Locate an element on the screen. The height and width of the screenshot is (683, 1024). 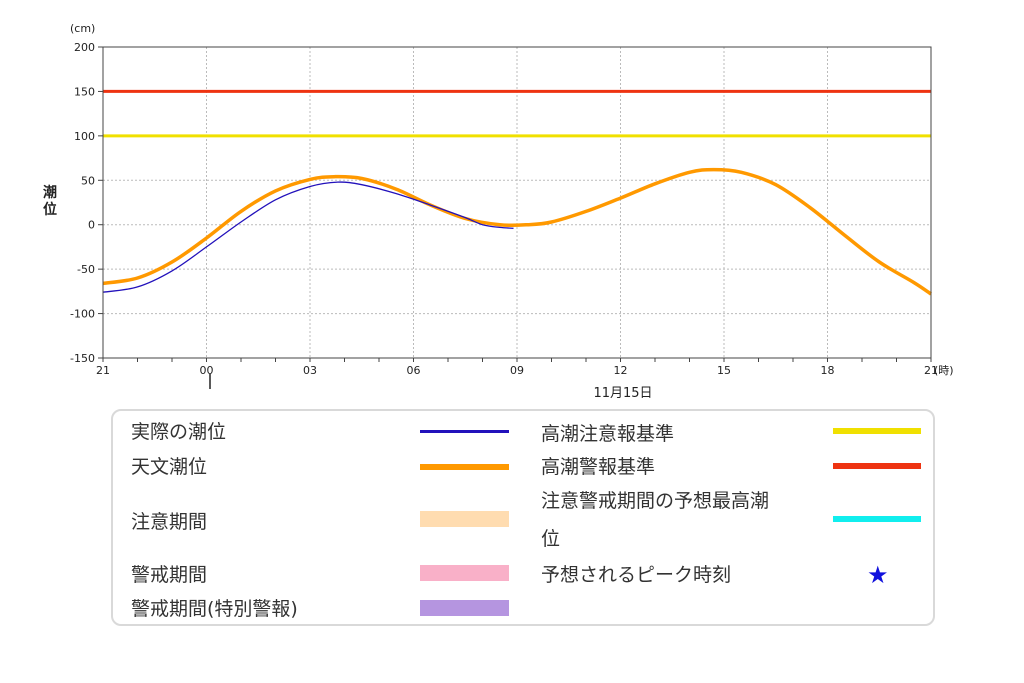
x-tick-label: 03 is located at coordinates (310, 370).